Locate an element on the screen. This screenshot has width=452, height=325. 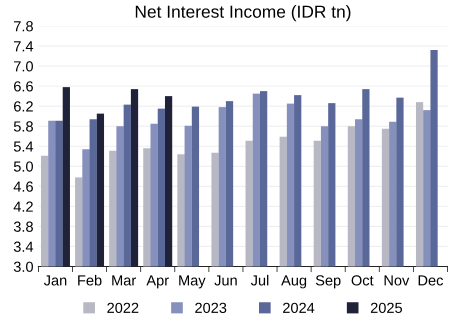
x-tick-label: Feb is located at coordinates (90, 280).